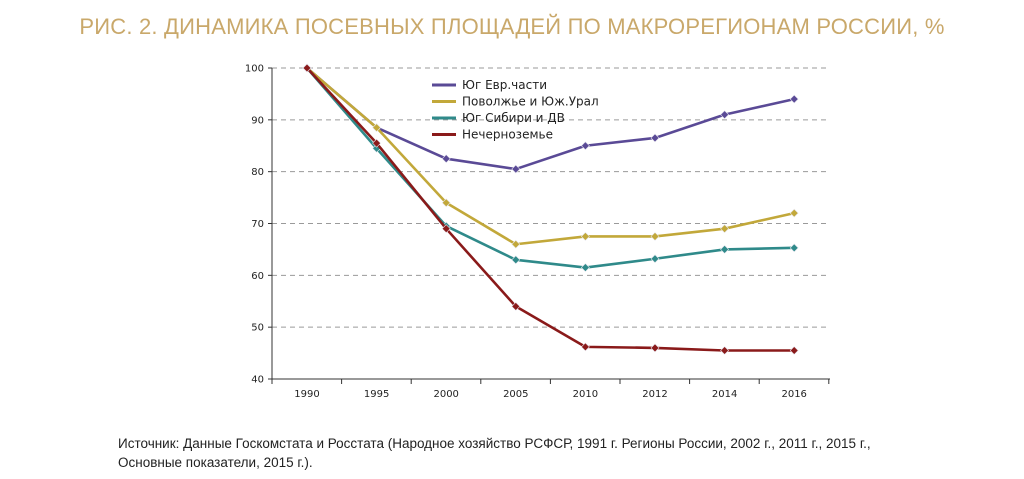 The height and width of the screenshot is (479, 1024). I want to click on y-tick-label: 70, so click(257, 224).